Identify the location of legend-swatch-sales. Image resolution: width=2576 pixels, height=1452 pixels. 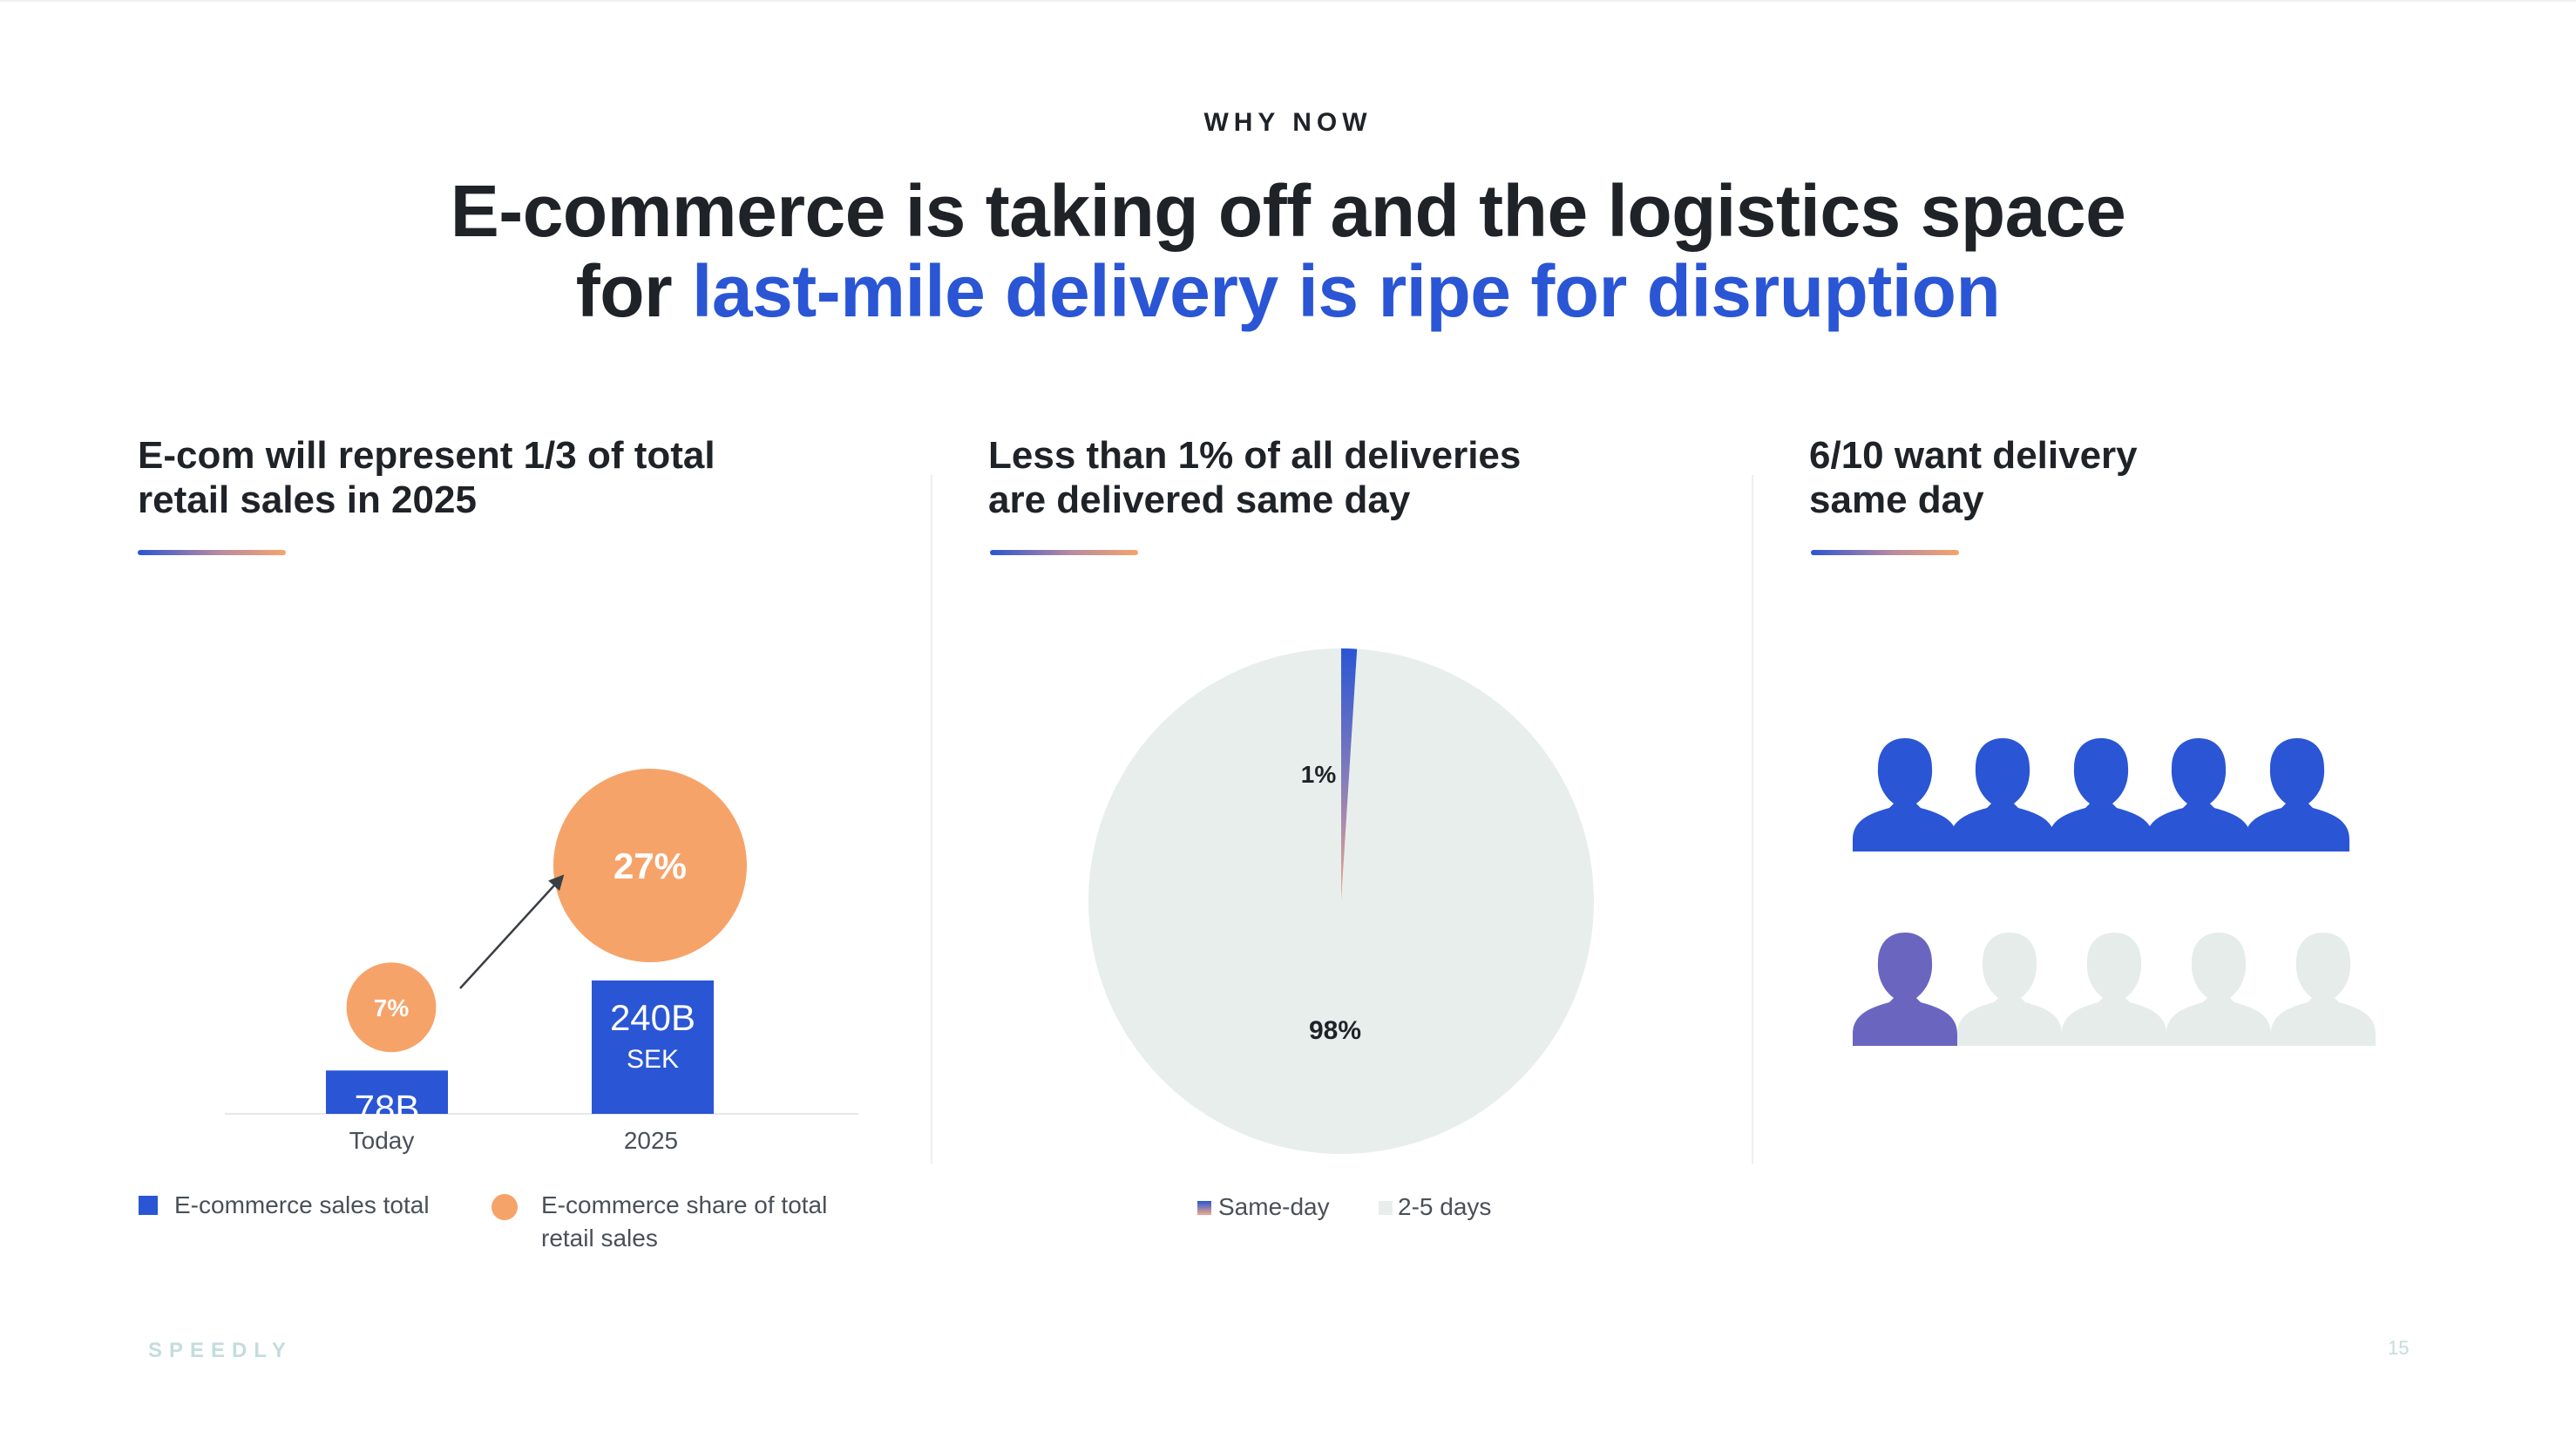
(149, 1205).